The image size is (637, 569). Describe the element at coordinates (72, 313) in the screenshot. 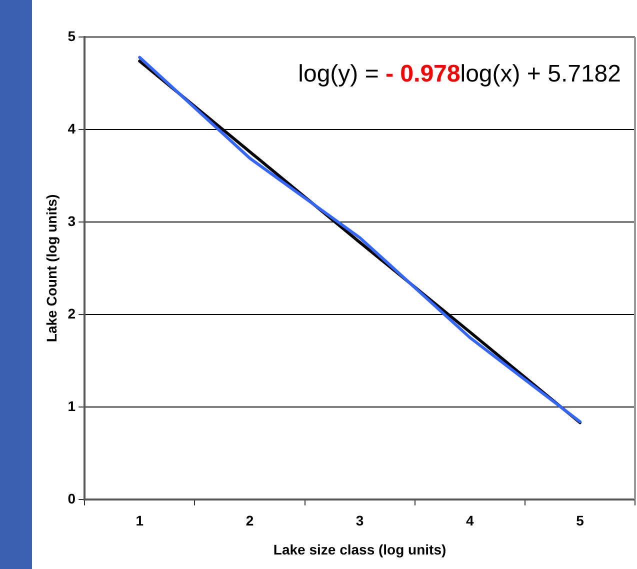

I see `y-tick-label: 2` at that location.